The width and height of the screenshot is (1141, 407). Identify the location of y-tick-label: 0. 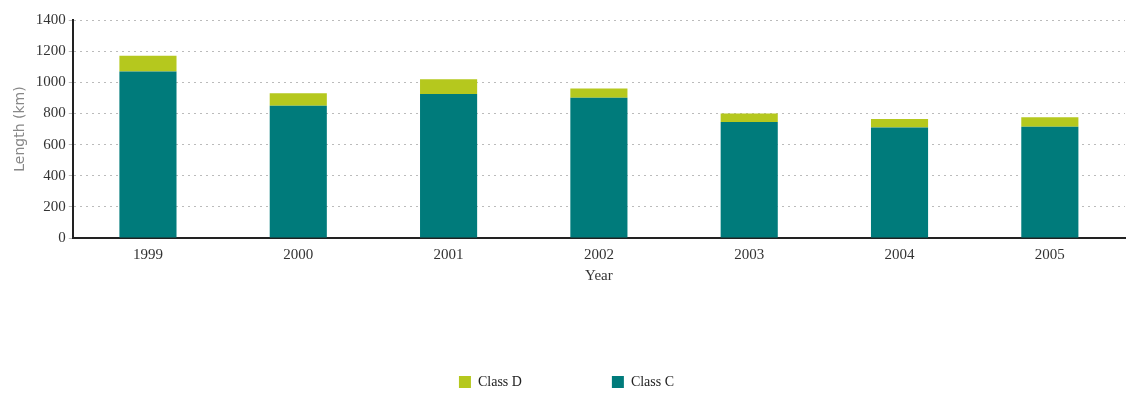
(62, 236).